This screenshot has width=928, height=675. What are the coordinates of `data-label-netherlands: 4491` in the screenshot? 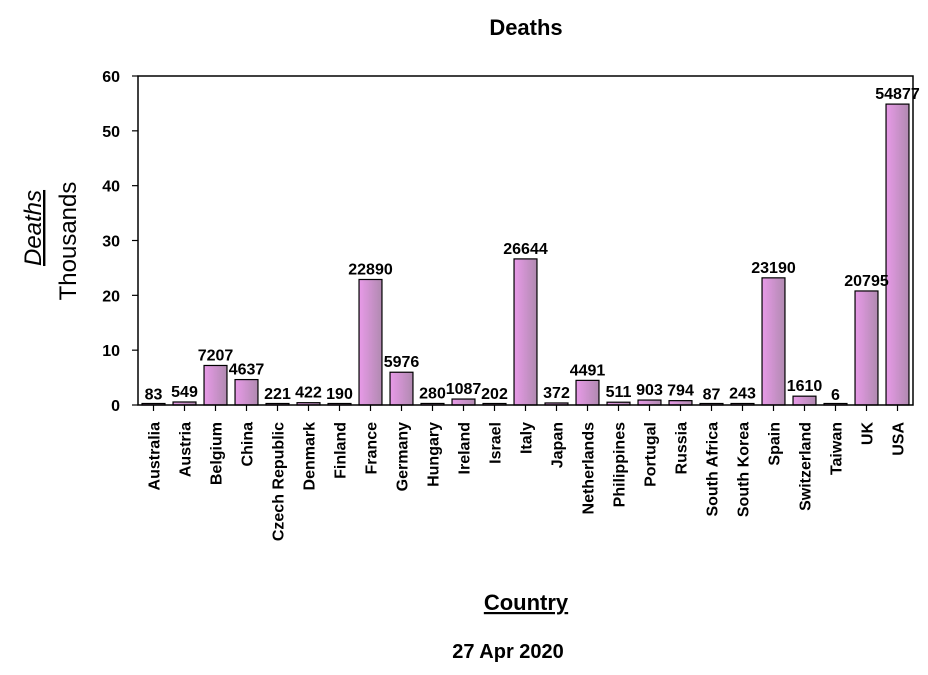 It's located at (588, 370).